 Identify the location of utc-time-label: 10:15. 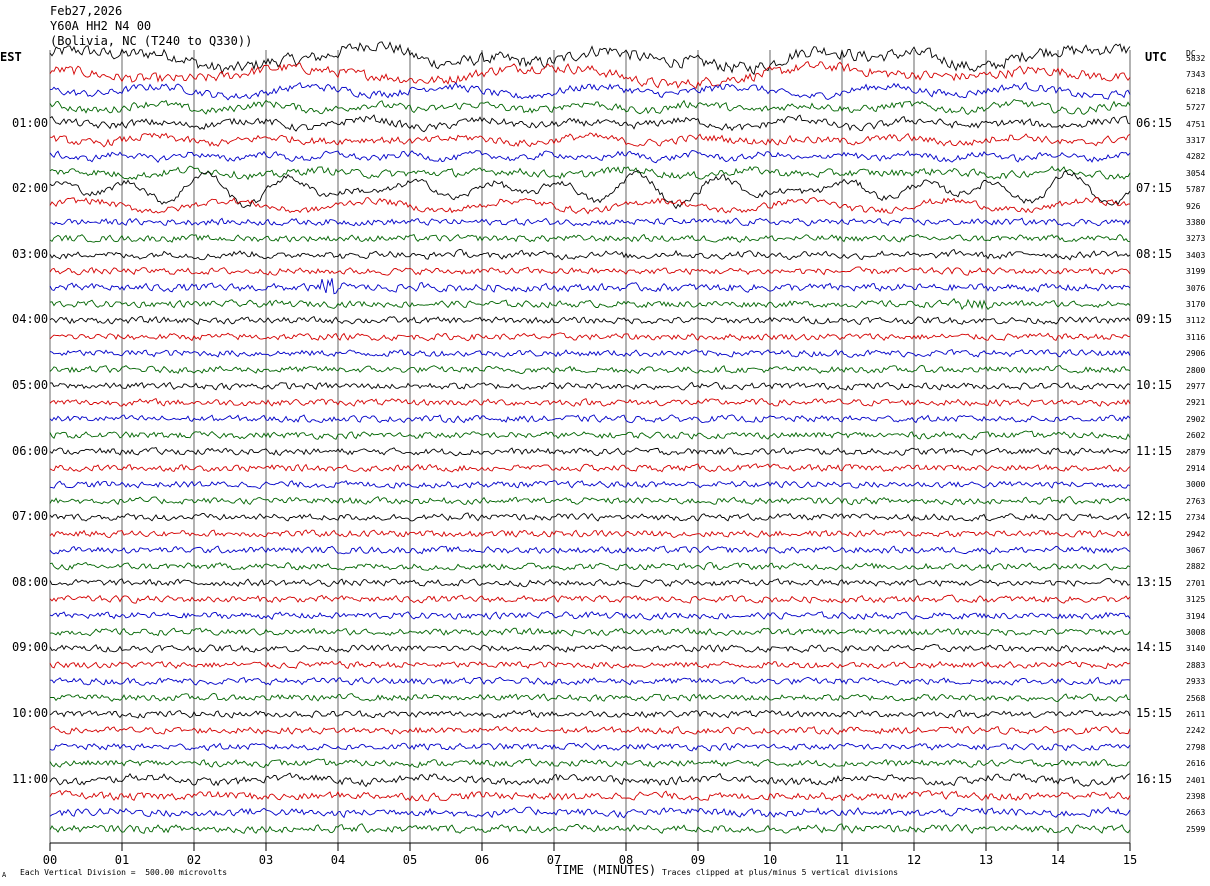
(1154, 385).